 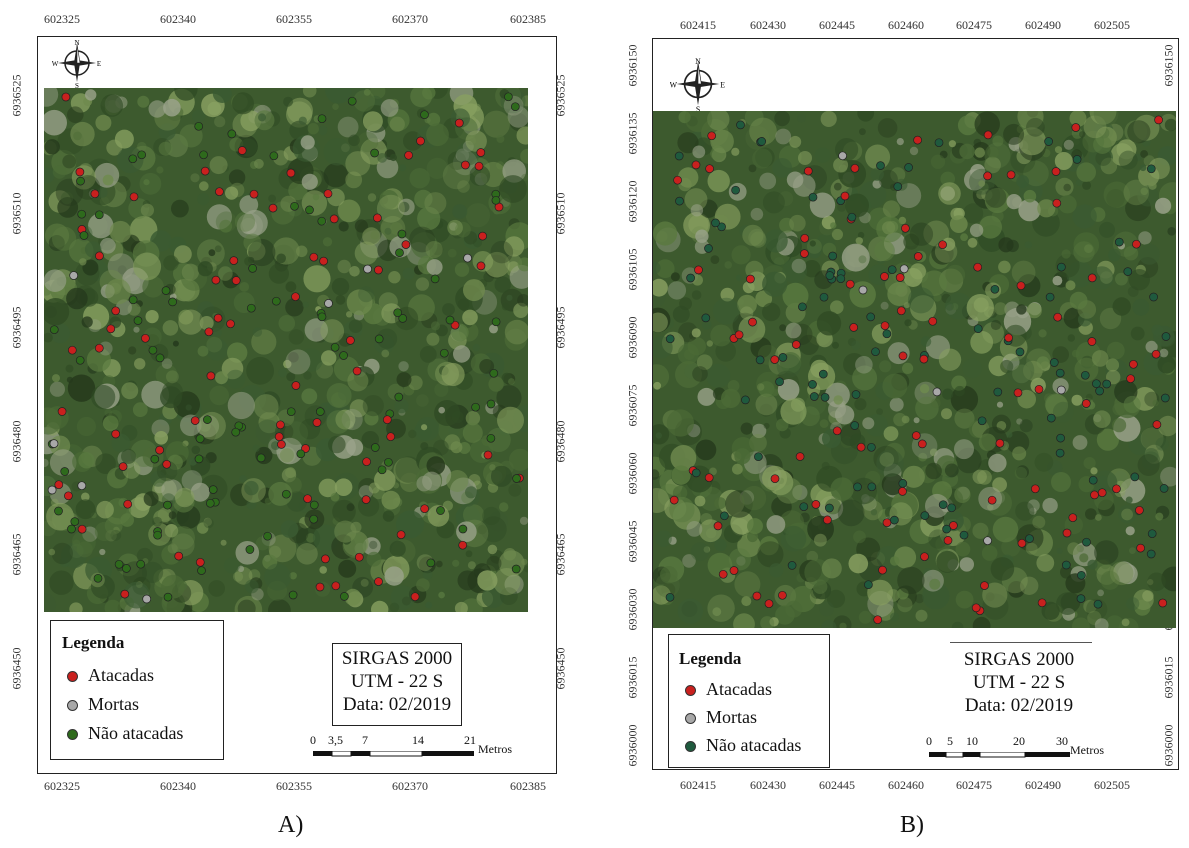 I want to click on scale-label: 14, so click(x=418, y=740).